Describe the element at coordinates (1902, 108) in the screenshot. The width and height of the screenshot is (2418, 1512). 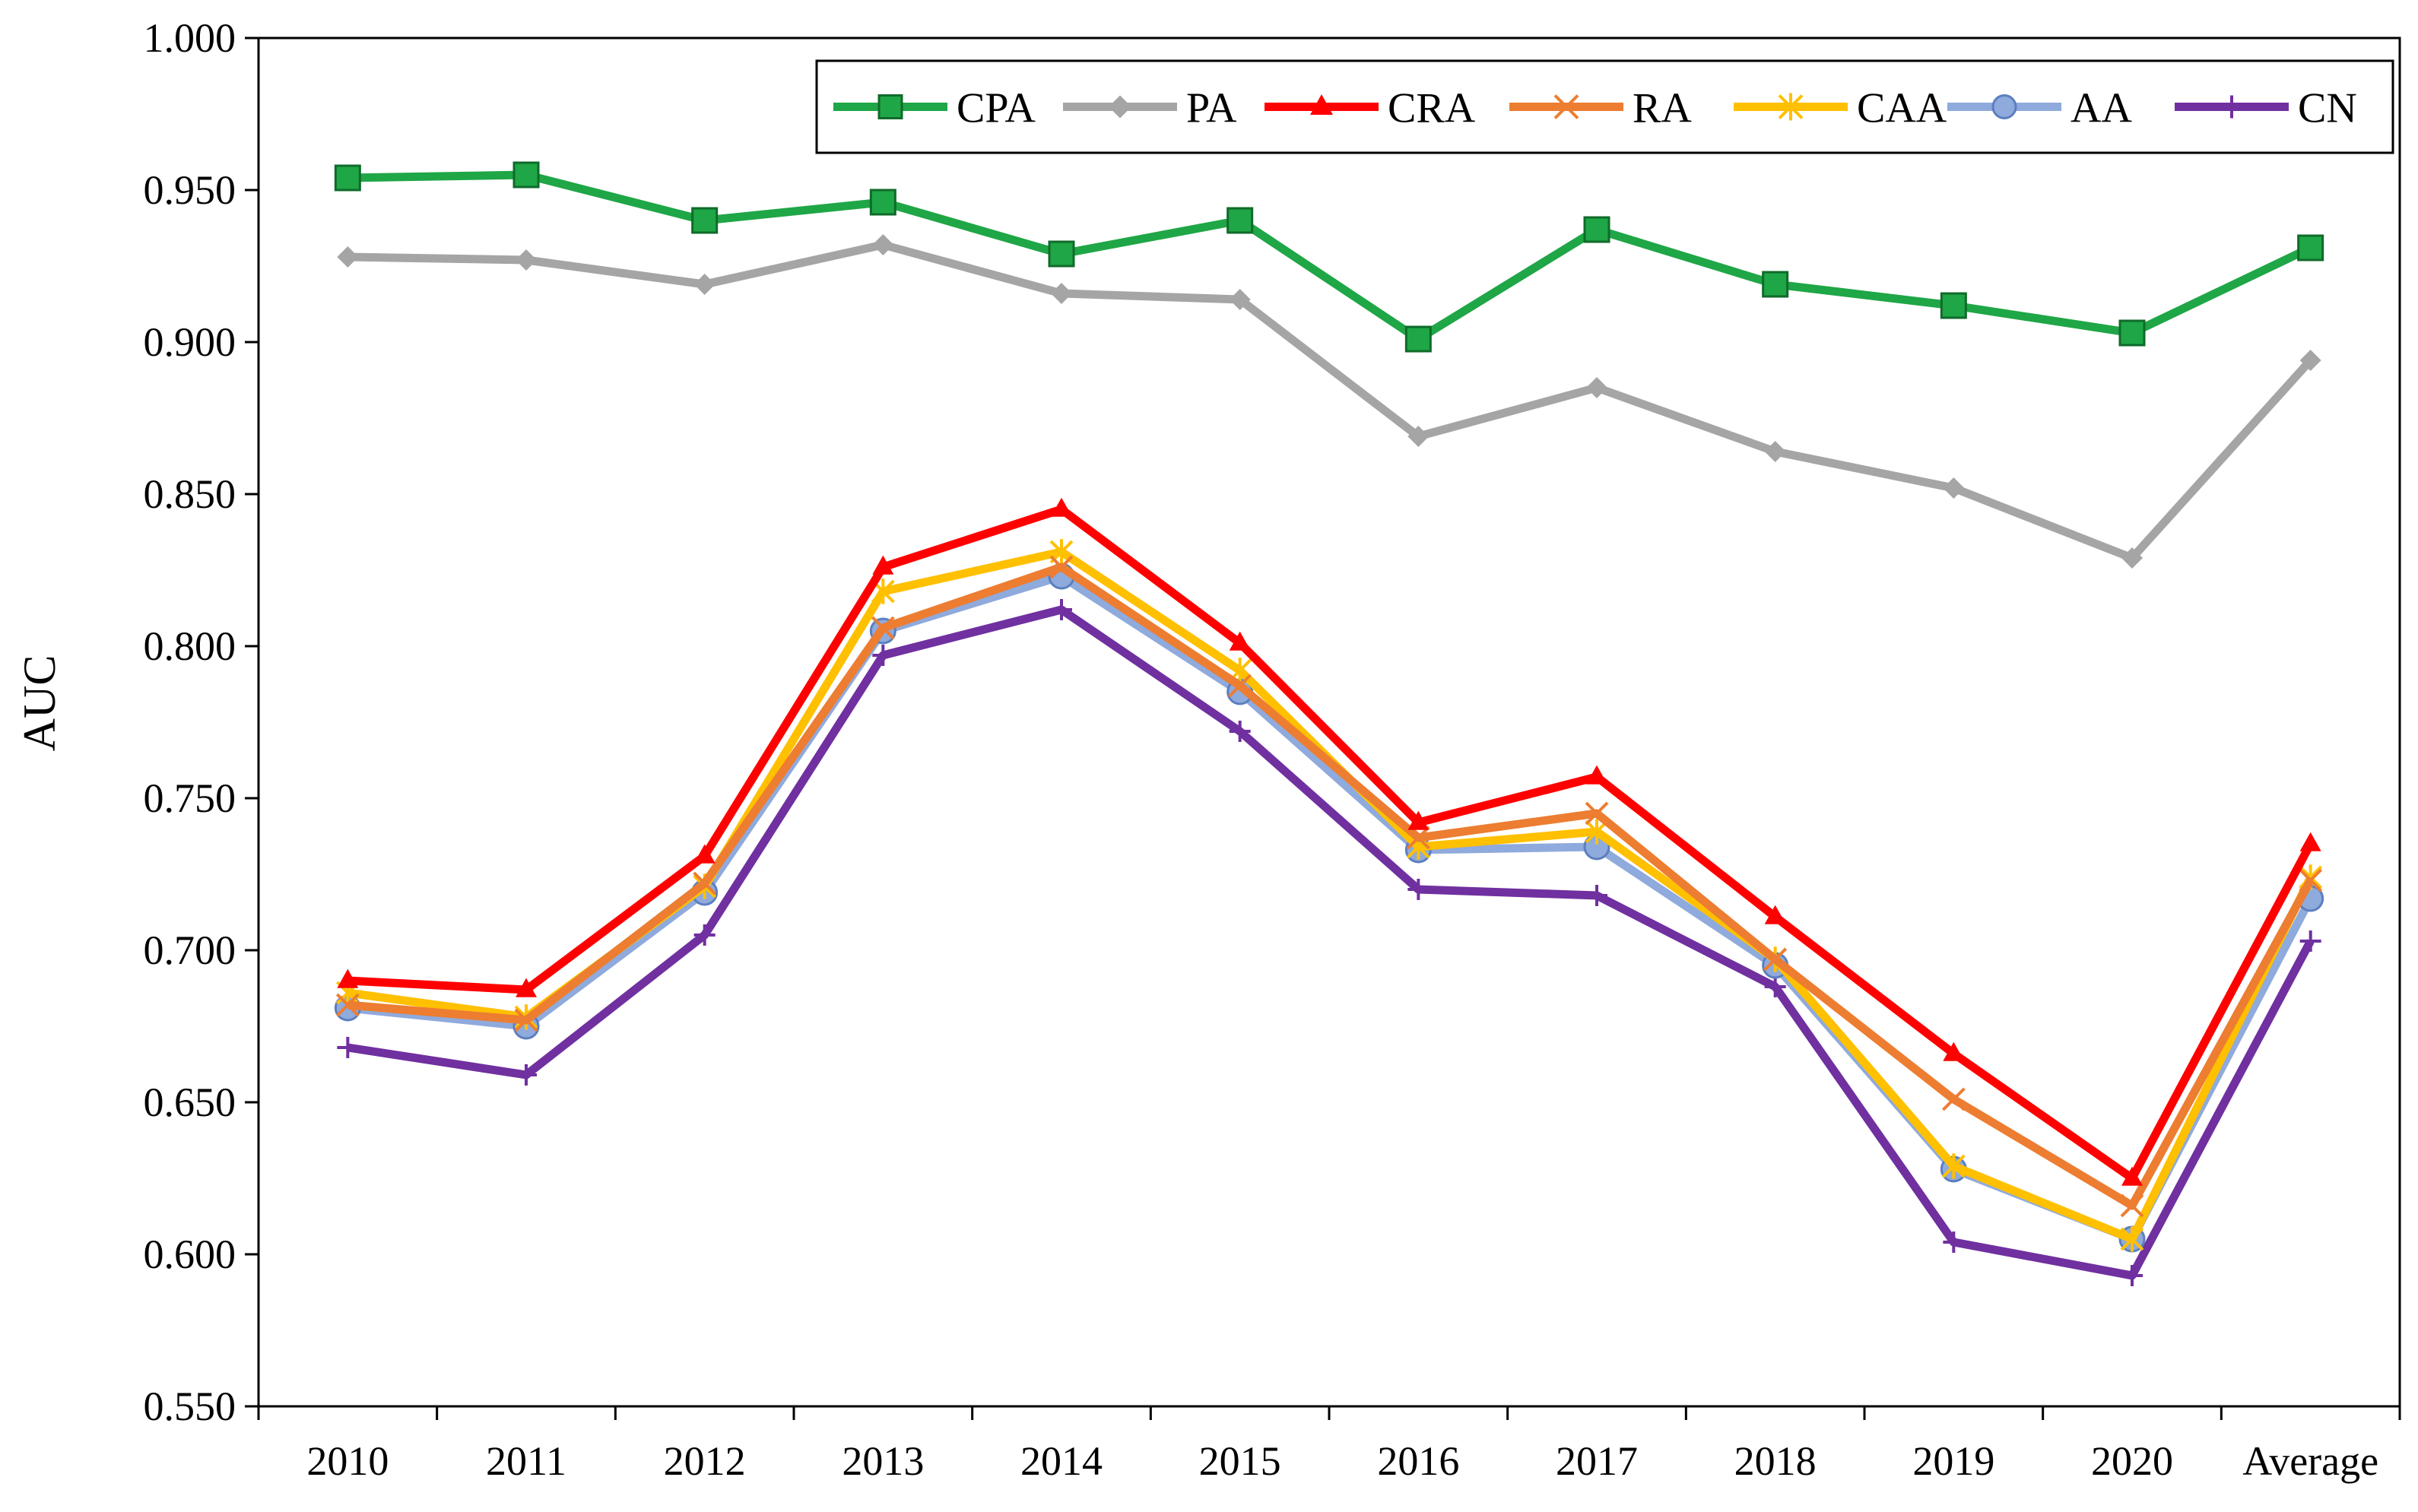
I see `legend-label: CAA` at that location.